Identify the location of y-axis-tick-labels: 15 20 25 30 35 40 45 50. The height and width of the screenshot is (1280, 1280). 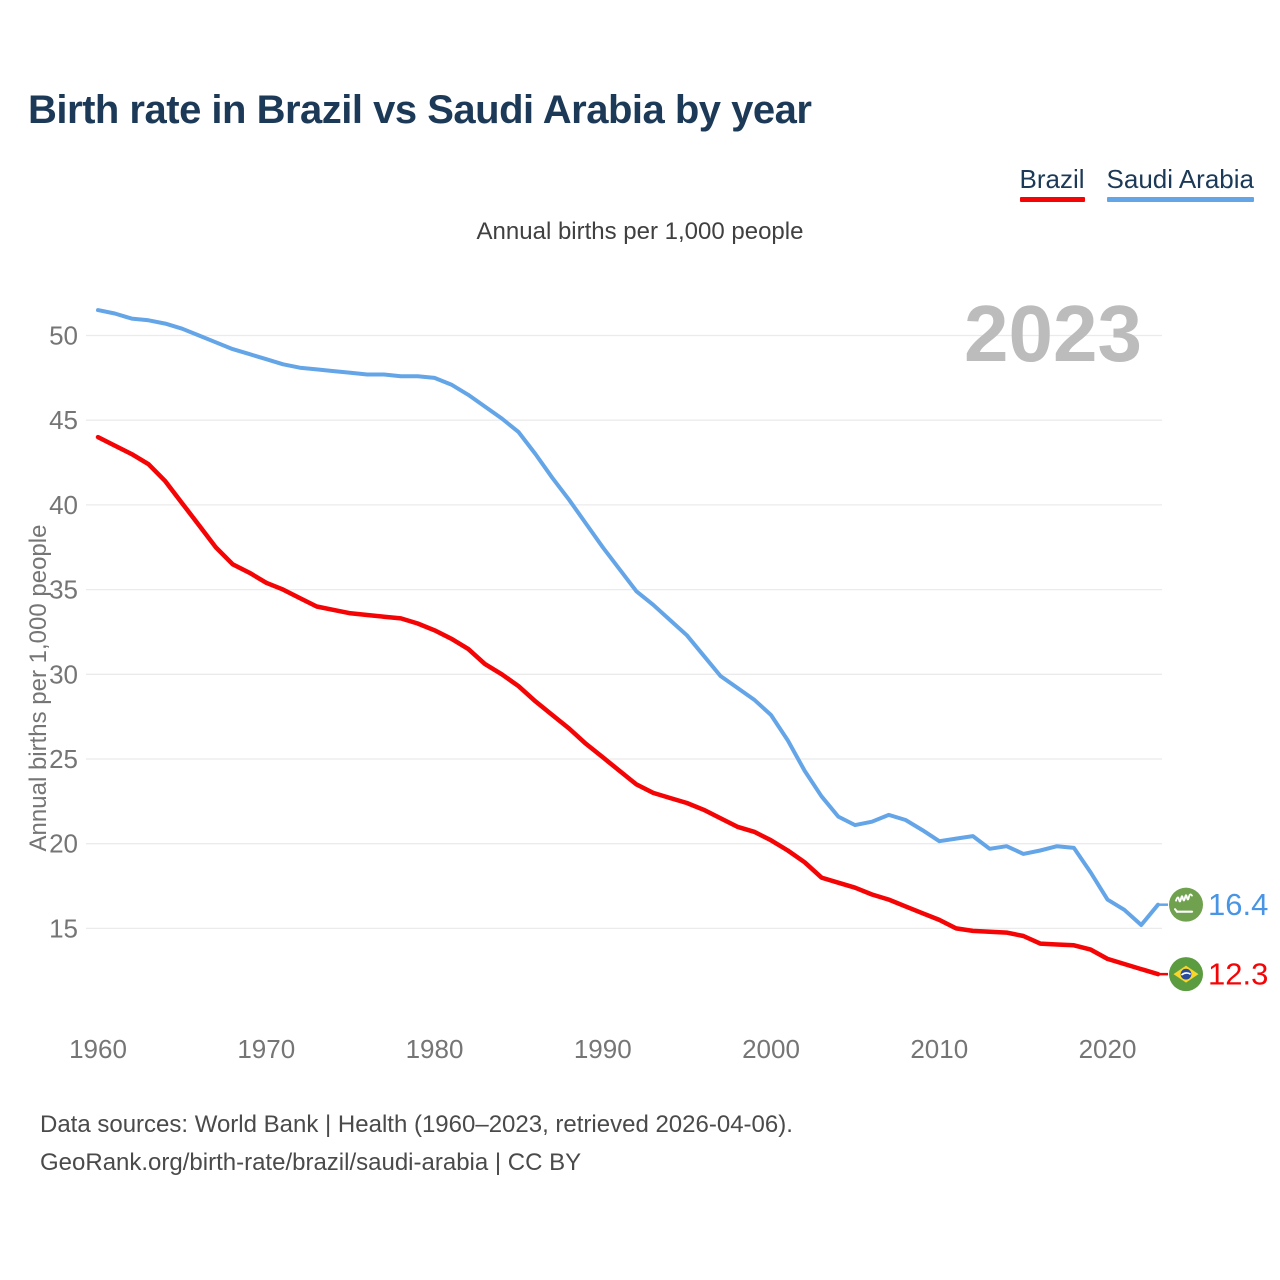
(63, 632).